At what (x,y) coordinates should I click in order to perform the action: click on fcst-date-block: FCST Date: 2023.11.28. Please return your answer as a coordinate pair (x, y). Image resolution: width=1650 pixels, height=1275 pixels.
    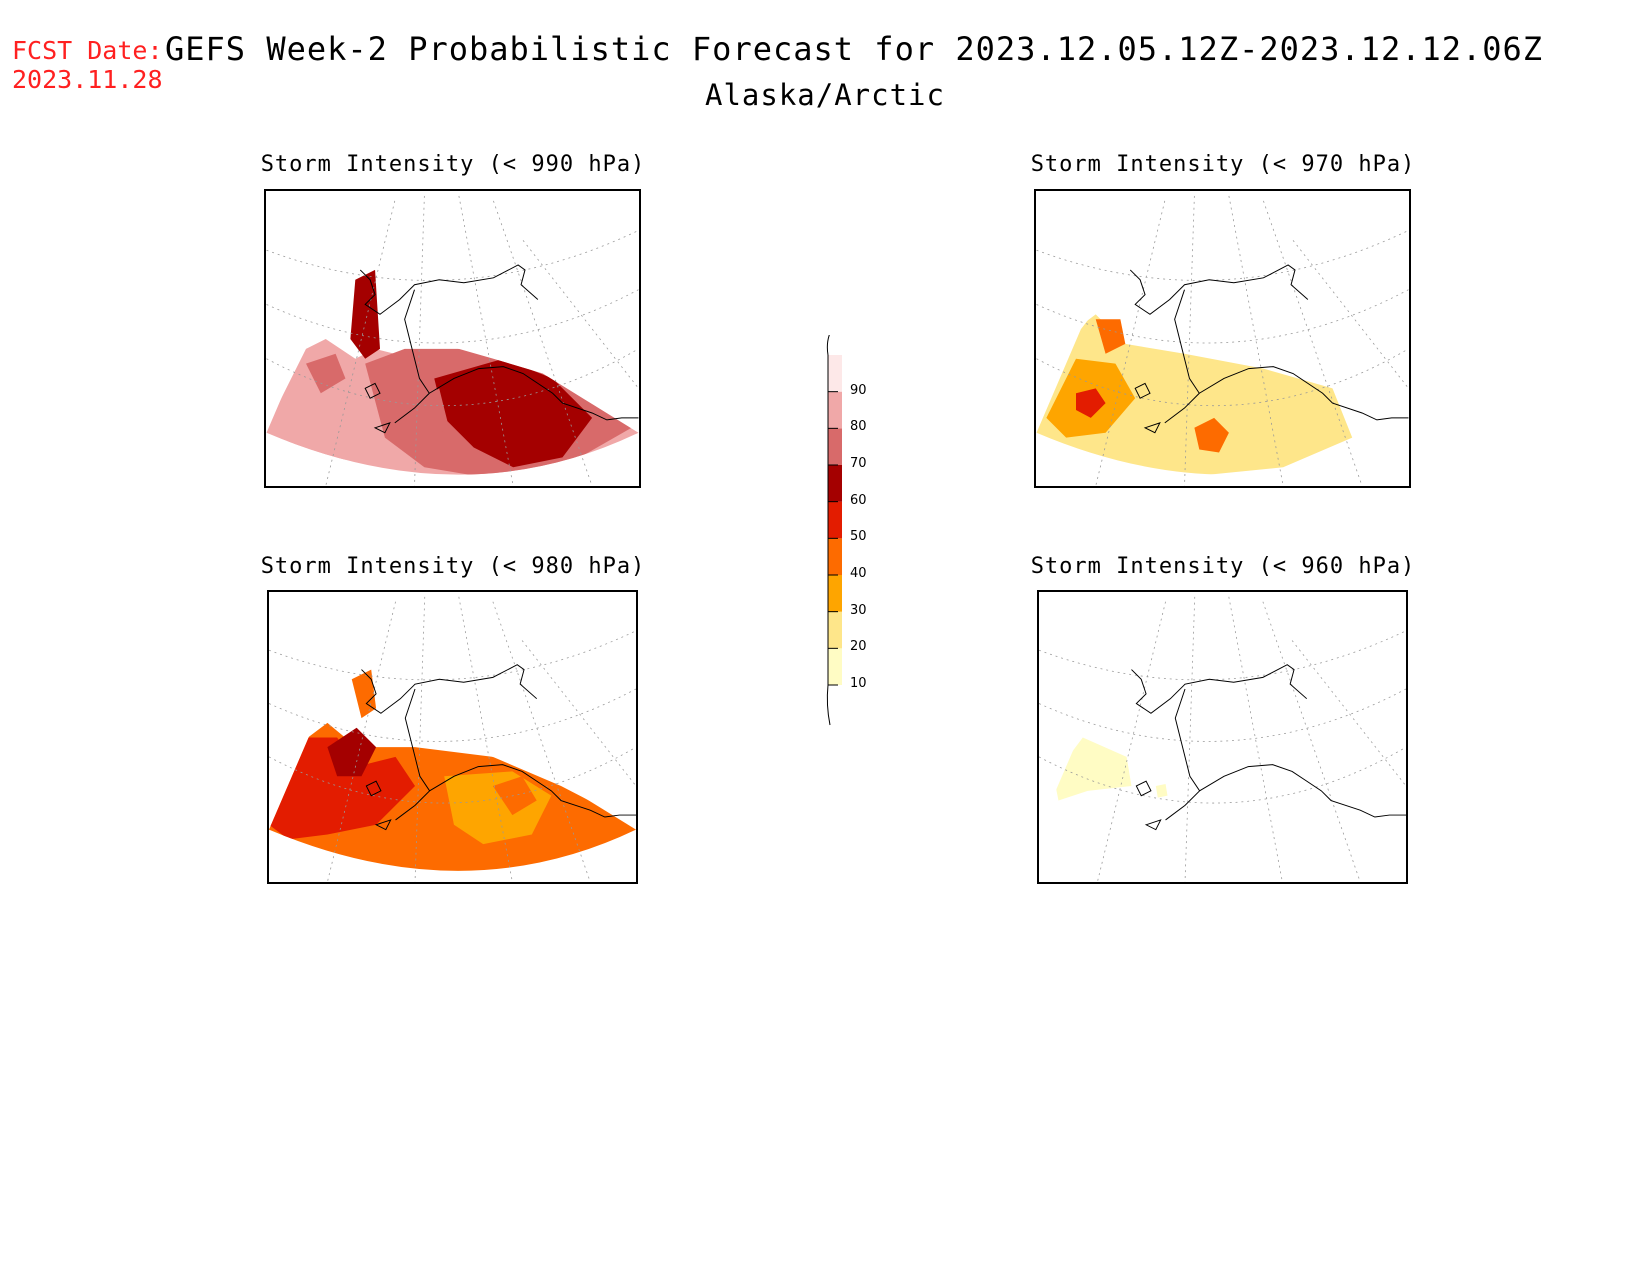
    Looking at the image, I should click on (87, 65).